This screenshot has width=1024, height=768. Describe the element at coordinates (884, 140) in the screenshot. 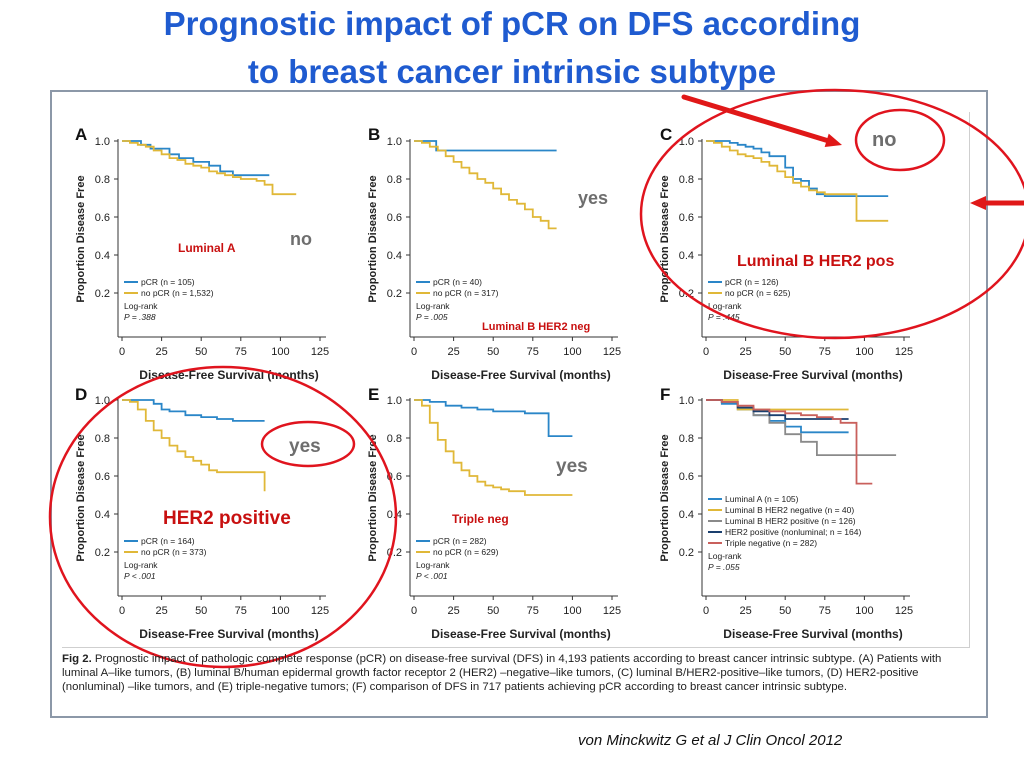

I see `annotation-no-c: no` at that location.